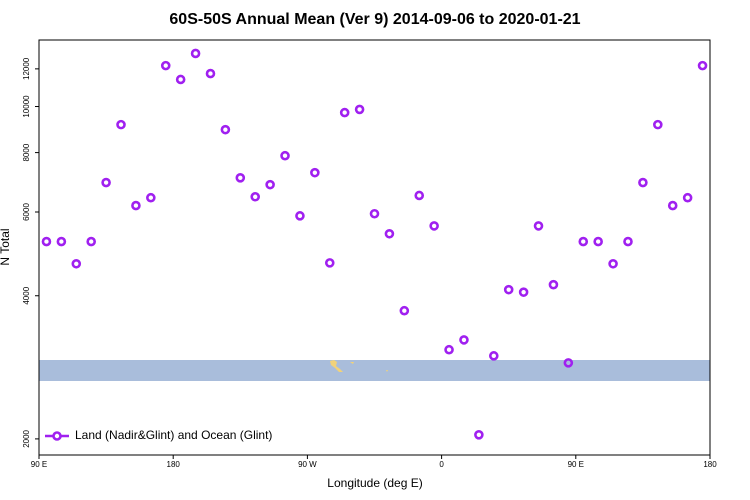 The width and height of the screenshot is (750, 500). What do you see at coordinates (441, 464) in the screenshot?
I see `x-tick-label: 0` at bounding box center [441, 464].